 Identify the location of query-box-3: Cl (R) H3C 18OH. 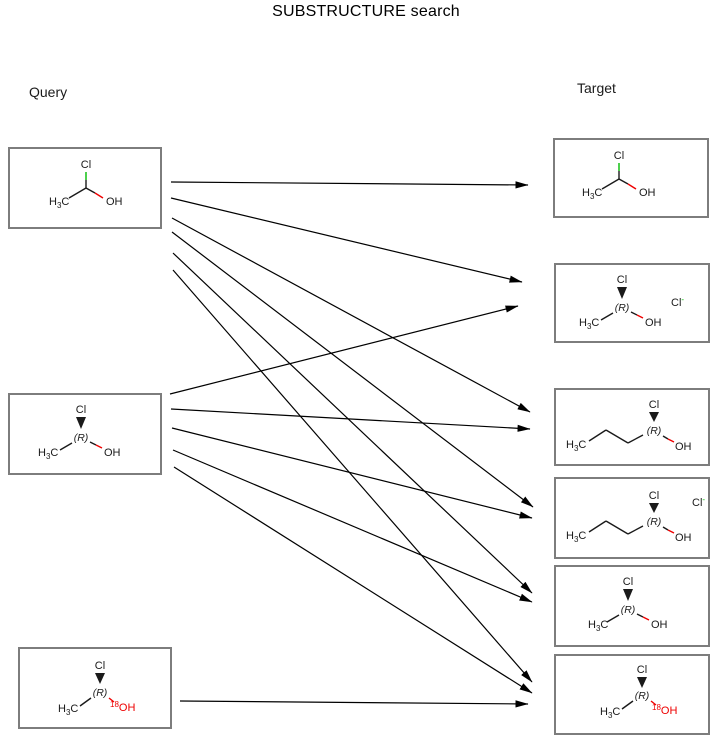
(95, 688).